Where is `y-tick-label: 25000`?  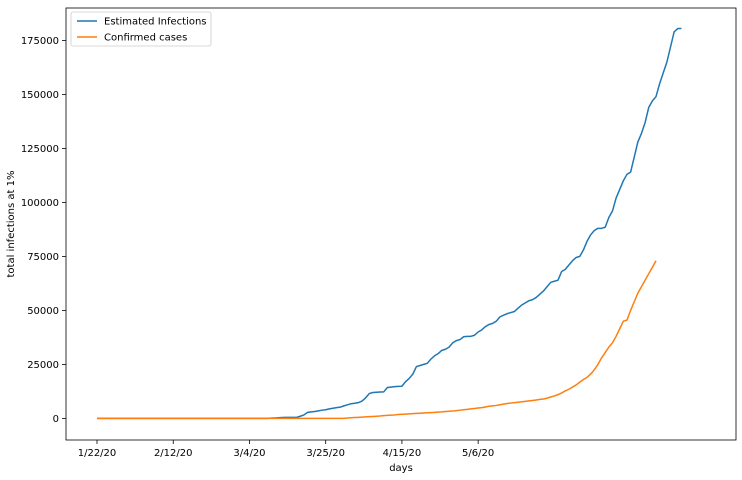 y-tick-label: 25000 is located at coordinates (43, 365).